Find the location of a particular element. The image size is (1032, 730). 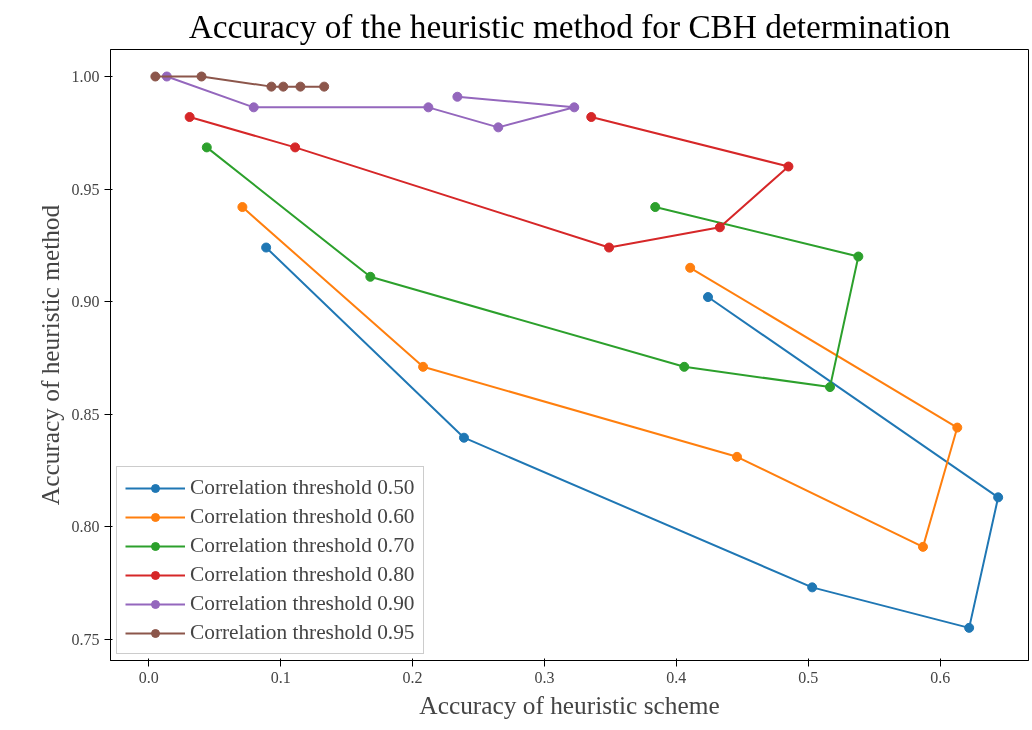

x-tick-label: 0.1 is located at coordinates (280, 677).